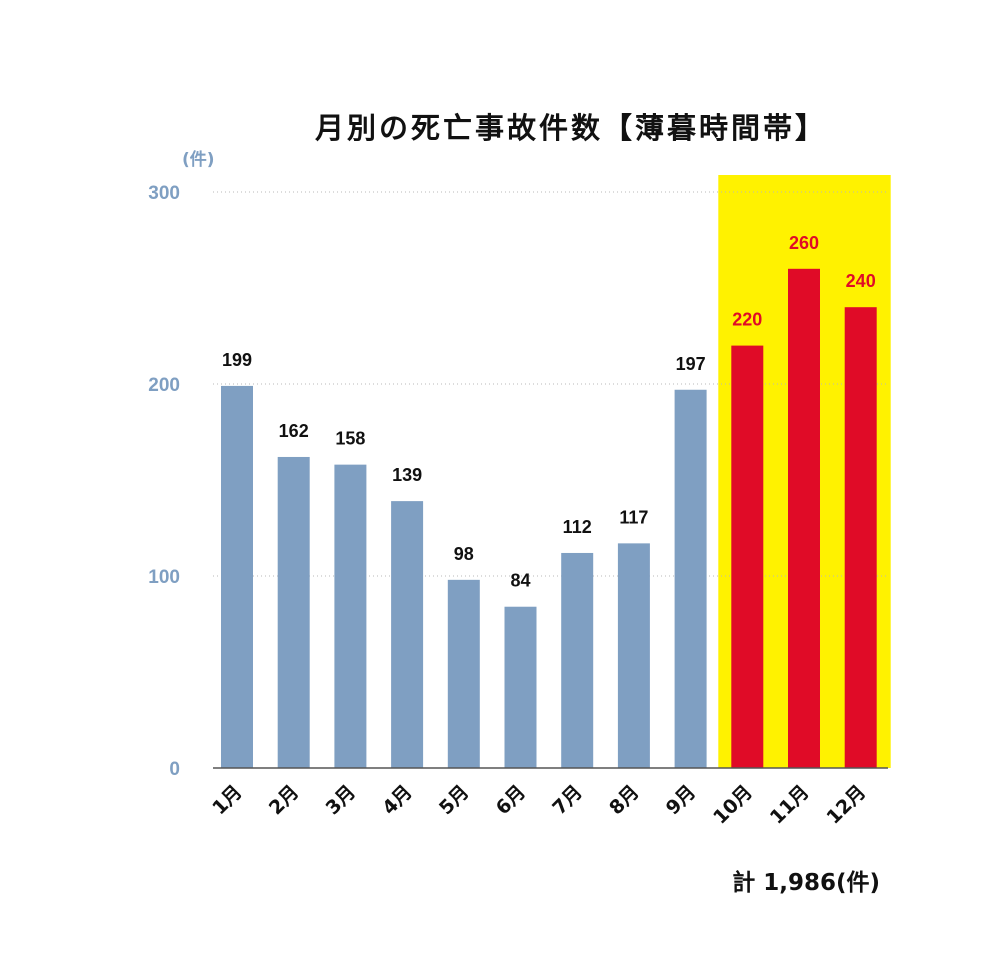 This screenshot has height=973, width=1000. I want to click on bar-2月, so click(293, 612).